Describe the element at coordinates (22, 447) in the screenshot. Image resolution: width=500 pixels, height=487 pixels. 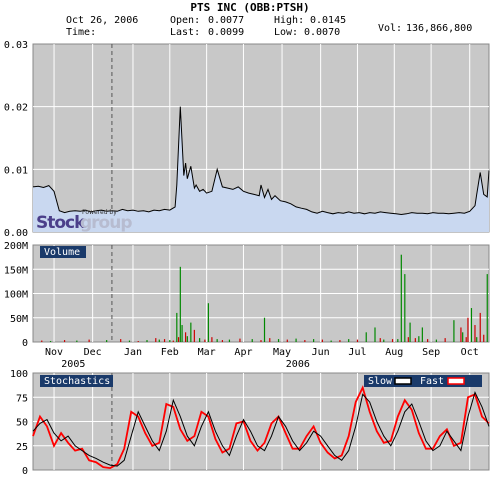
I see `y-tick-label: 25` at that location.